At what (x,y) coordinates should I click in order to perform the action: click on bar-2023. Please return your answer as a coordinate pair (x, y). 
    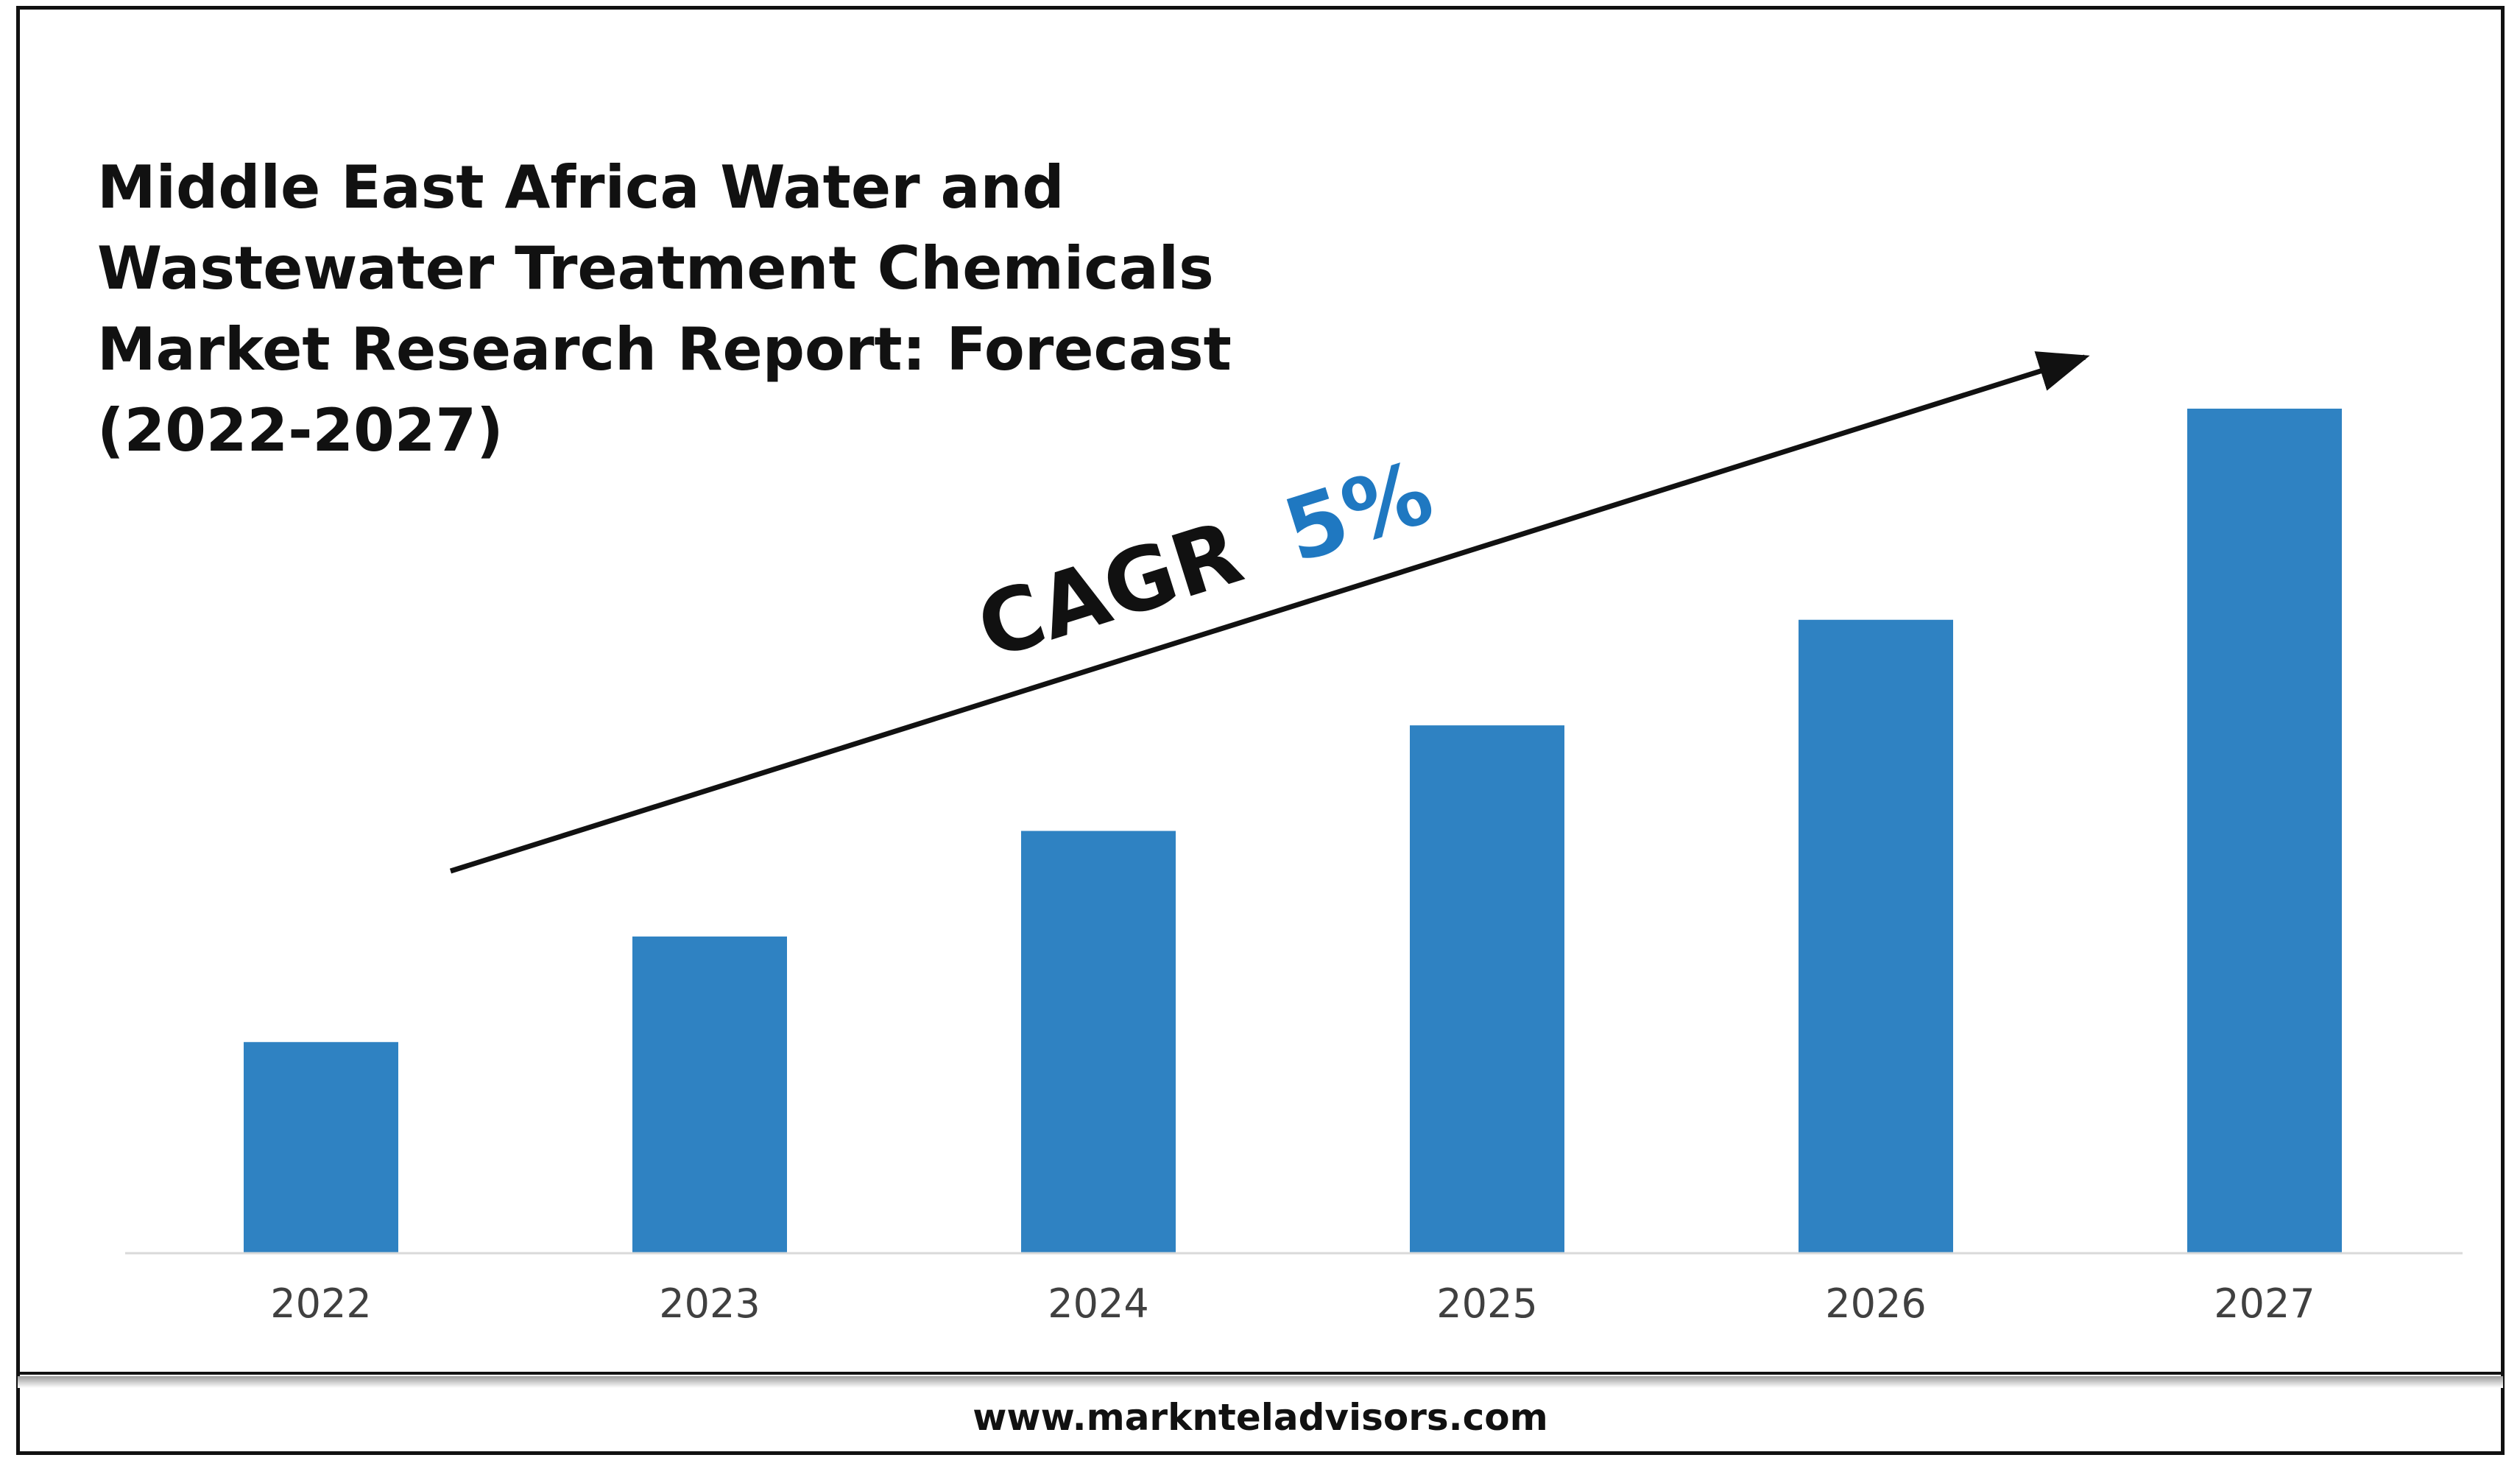
    Looking at the image, I should click on (709, 1094).